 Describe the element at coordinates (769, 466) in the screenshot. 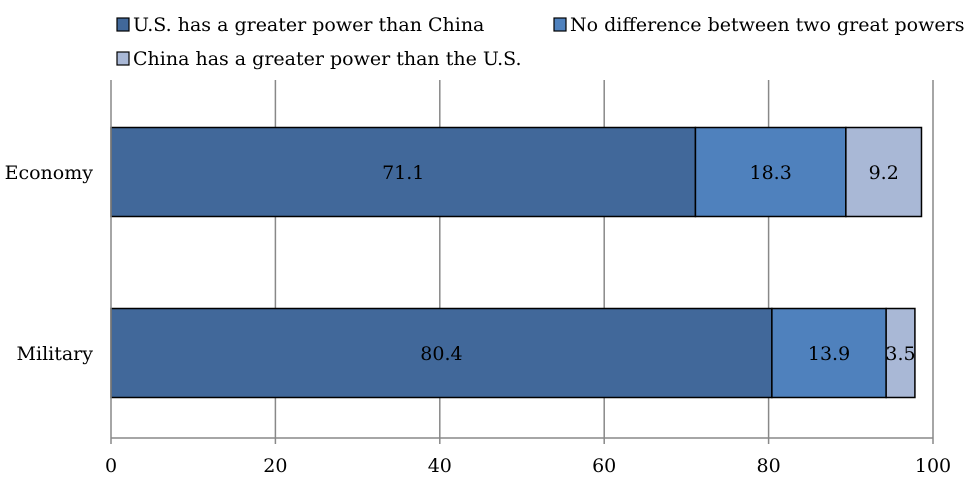

I see `x-tick-label-80: 80` at that location.